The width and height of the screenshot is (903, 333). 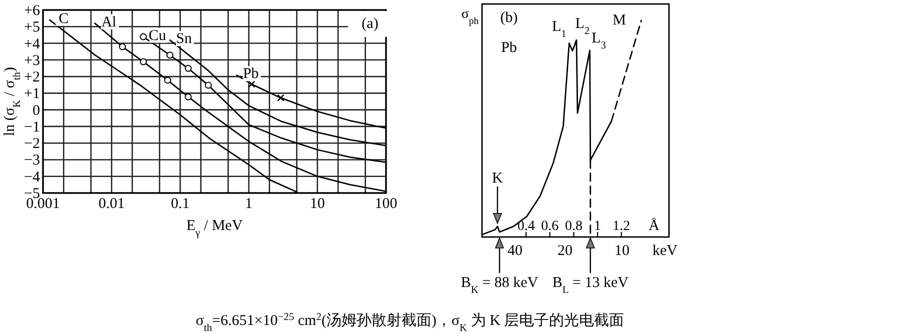 I want to click on annotation: K, so click(x=498, y=178).